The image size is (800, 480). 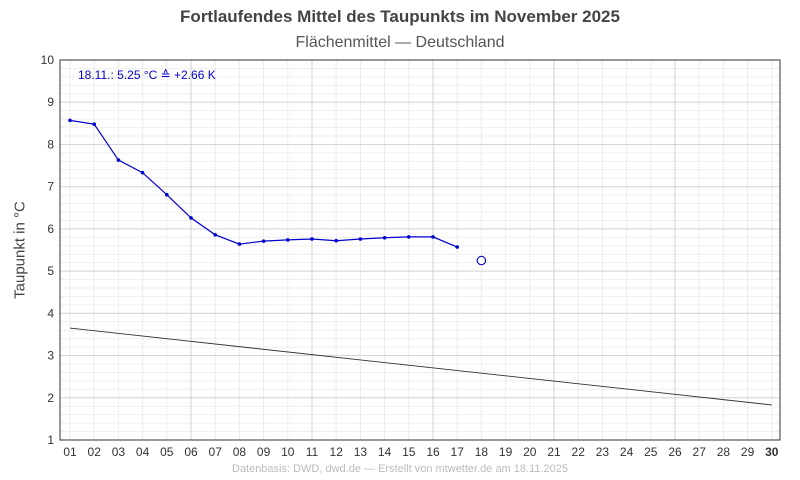 I want to click on x-tick-label: 17, so click(x=458, y=452).